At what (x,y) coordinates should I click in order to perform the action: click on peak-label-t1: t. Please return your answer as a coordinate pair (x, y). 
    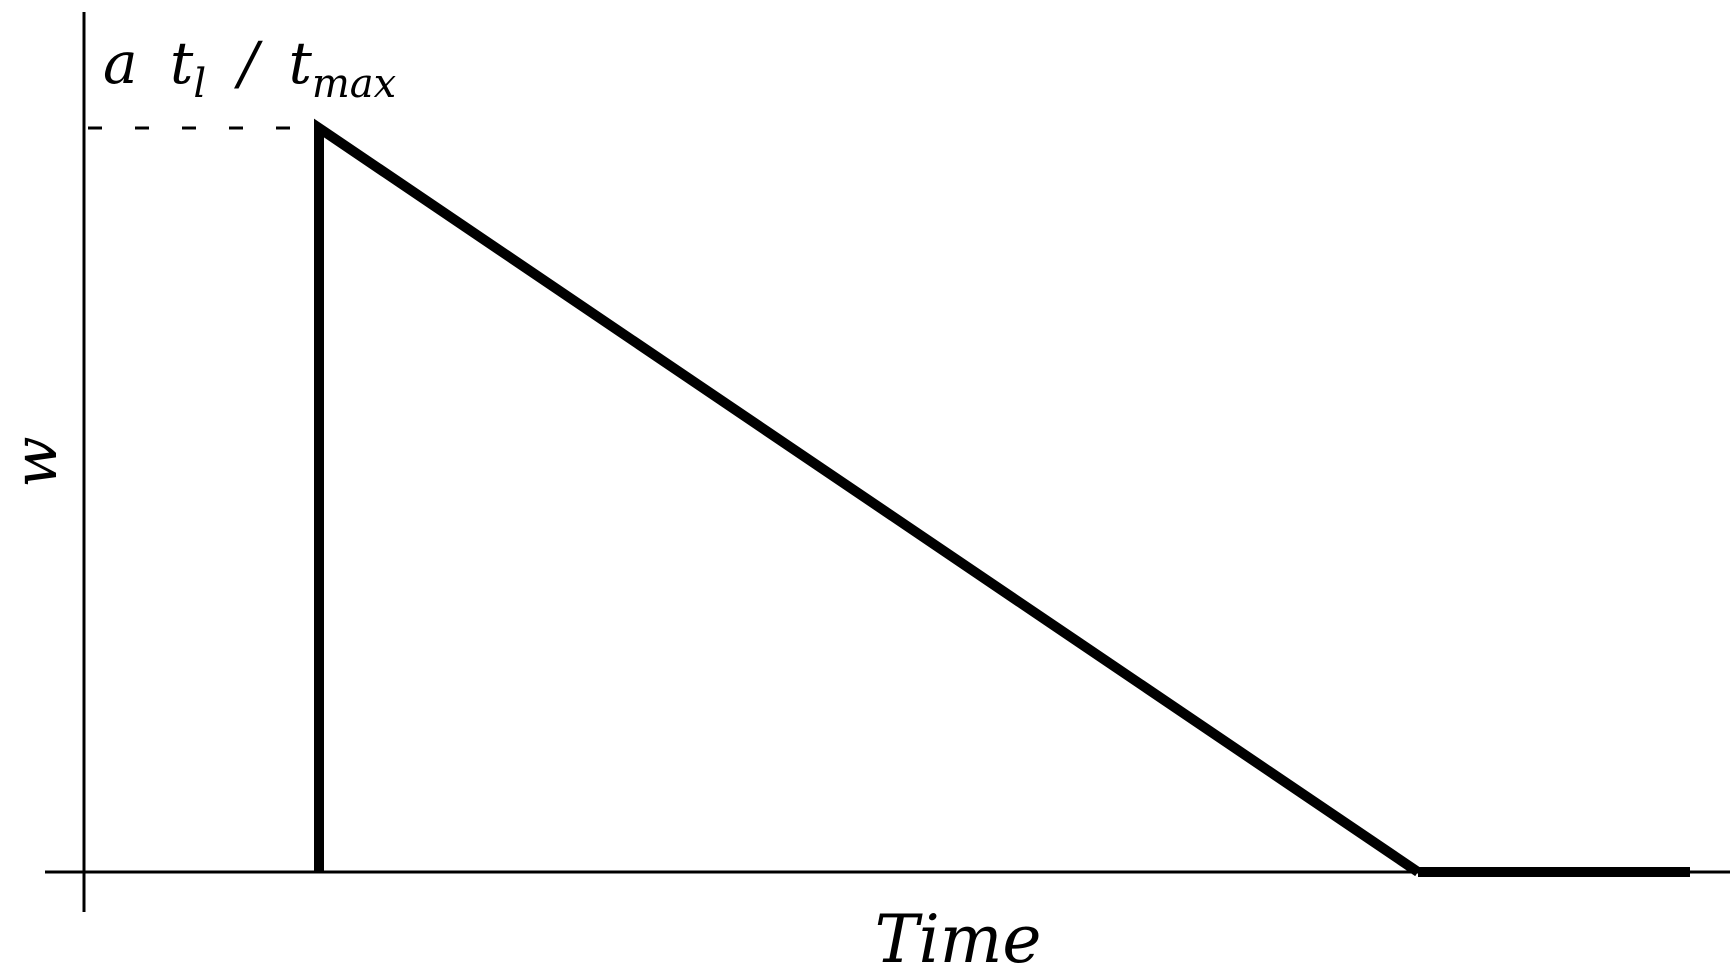
    Looking at the image, I should click on (182, 63).